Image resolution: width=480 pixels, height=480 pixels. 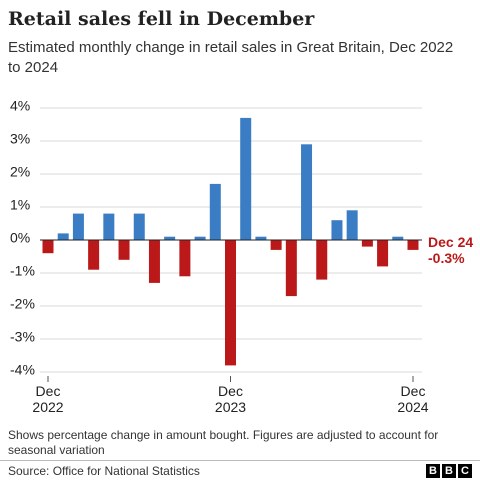 I want to click on x-tick-label: Dec 2023, so click(x=230, y=399).